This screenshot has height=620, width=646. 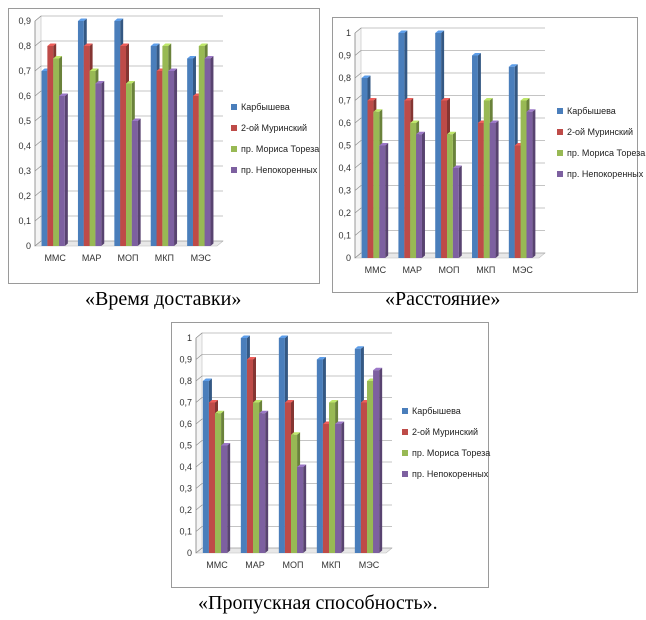 I want to click on y-tick-label: 0,8, so click(x=24, y=46).